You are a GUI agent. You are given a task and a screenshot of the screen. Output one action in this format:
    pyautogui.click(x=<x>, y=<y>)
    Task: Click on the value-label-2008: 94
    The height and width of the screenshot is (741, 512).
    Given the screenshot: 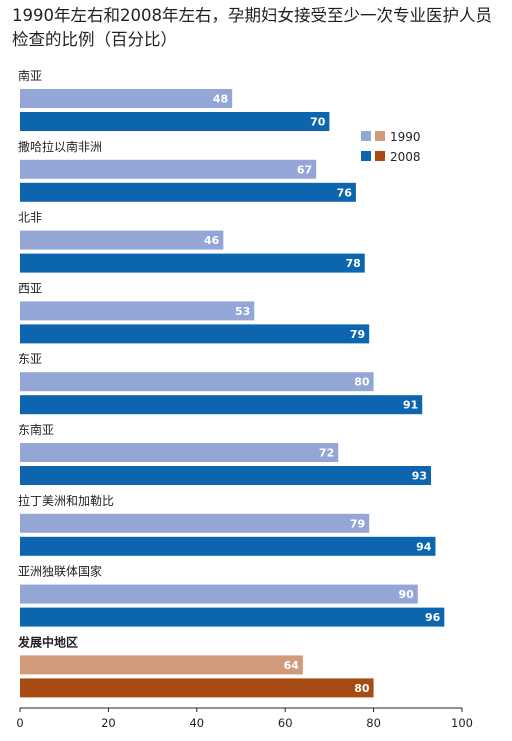 What is the action you would take?
    pyautogui.click(x=424, y=546)
    